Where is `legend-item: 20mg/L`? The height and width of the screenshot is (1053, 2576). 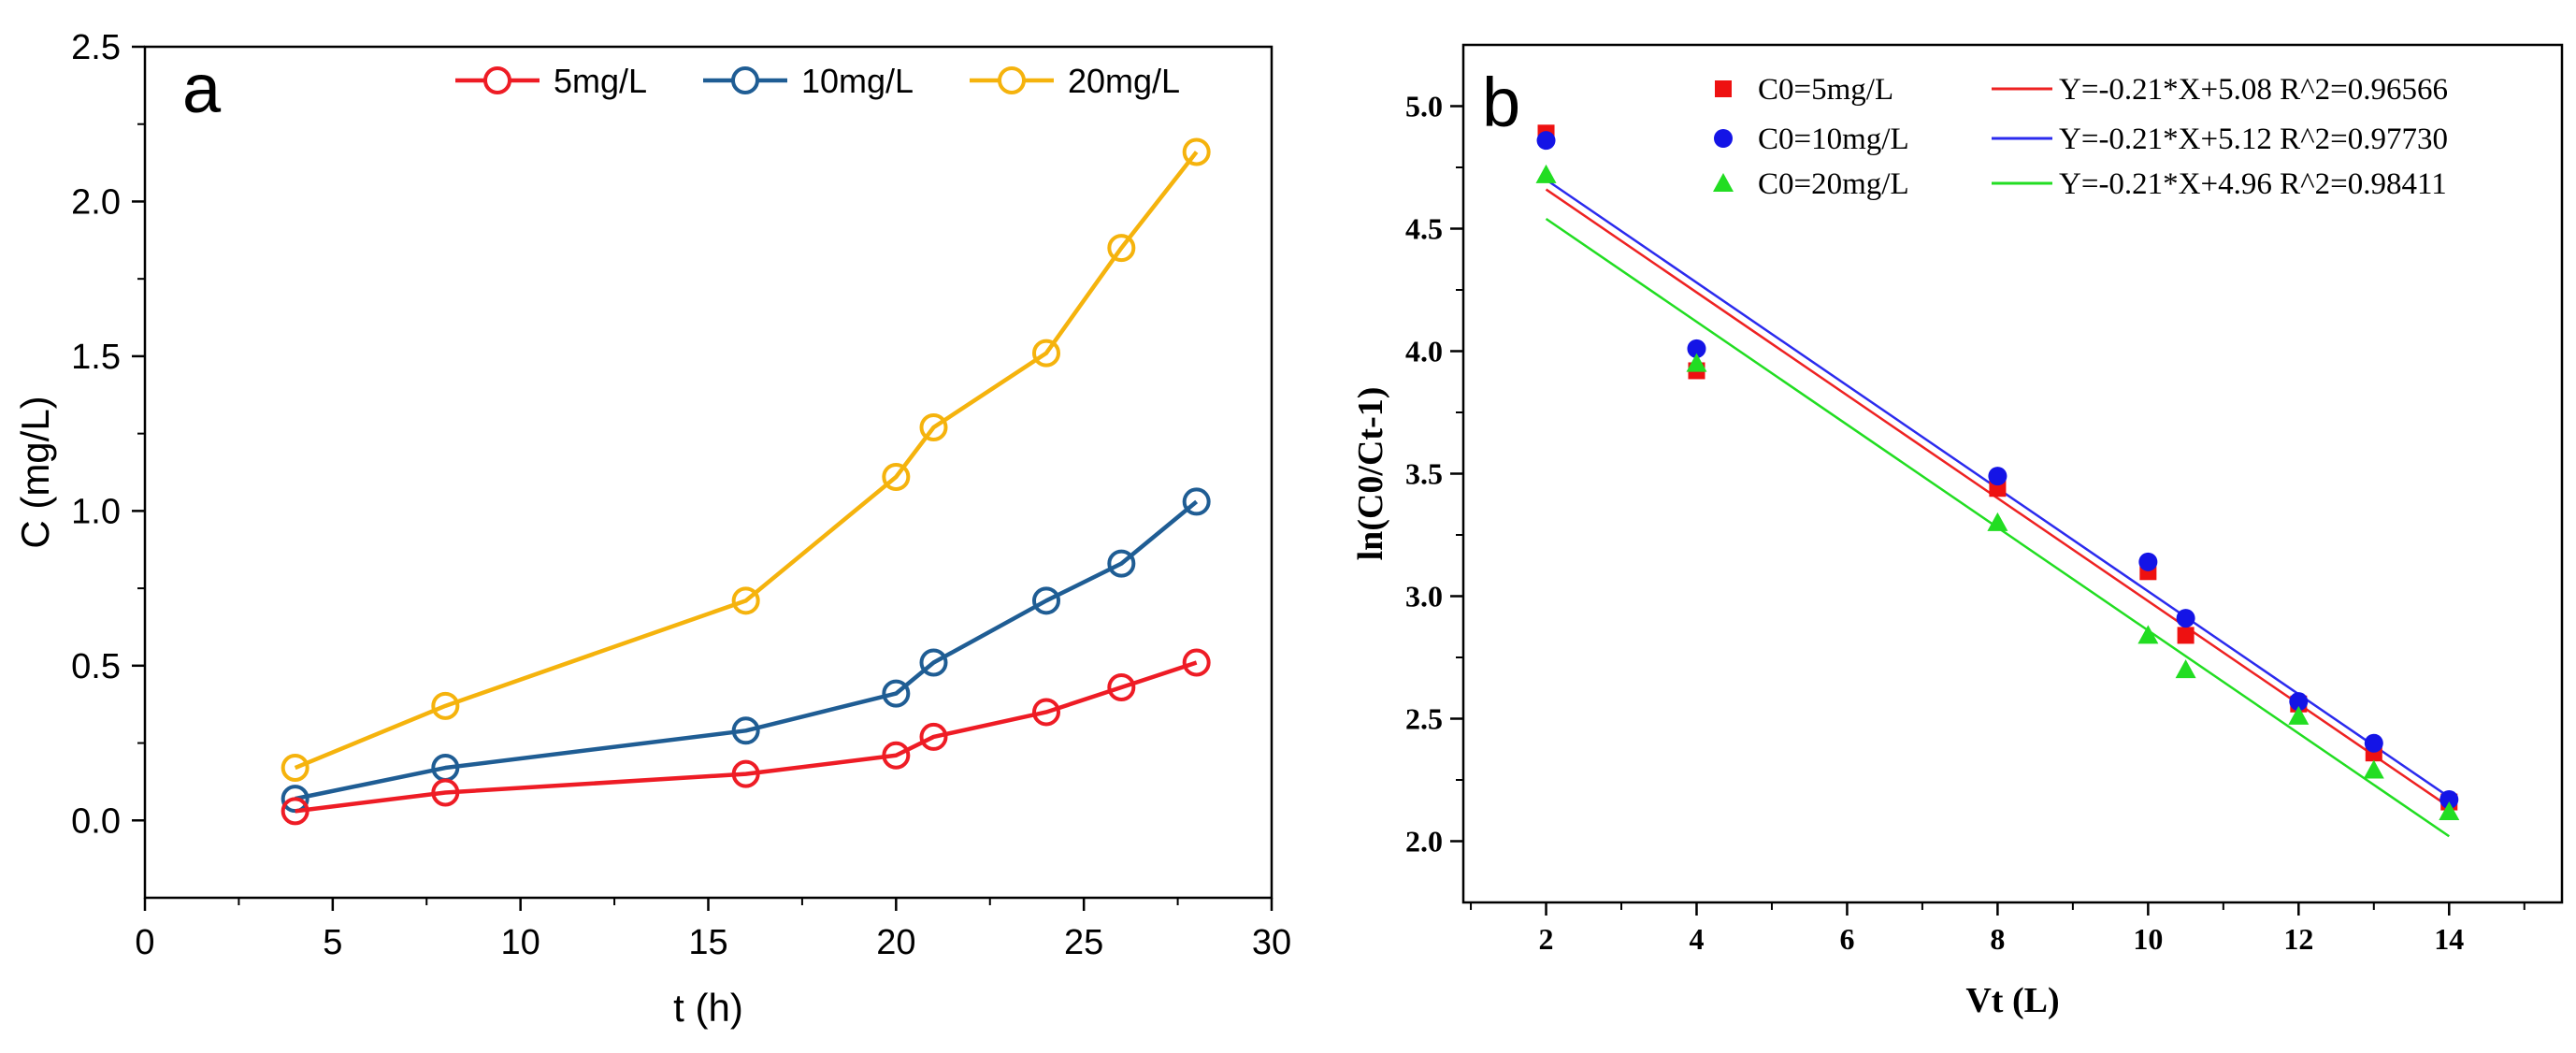
legend-item: 20mg/L is located at coordinates (1075, 81).